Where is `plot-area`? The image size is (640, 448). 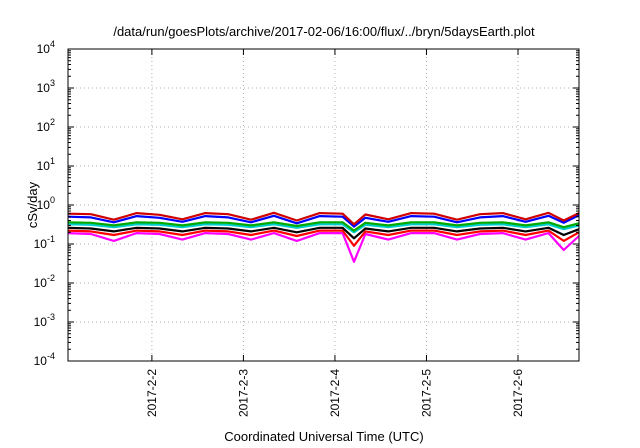 plot-area is located at coordinates (323, 237).